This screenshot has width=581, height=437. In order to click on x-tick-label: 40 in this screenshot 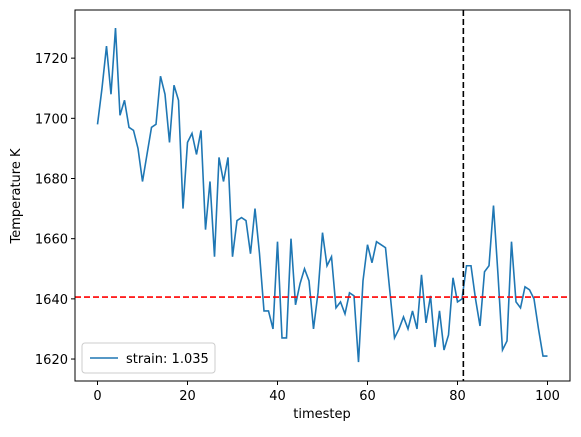, I will do `click(277, 396)`.